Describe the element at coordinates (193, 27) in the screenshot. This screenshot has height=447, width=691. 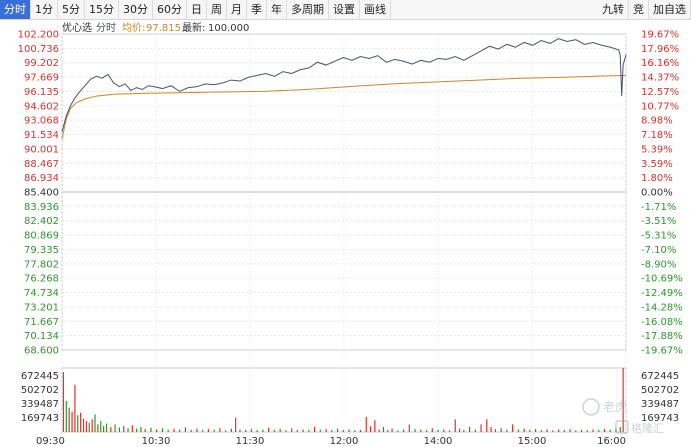
I see `legend-latest-label: 最新:` at that location.